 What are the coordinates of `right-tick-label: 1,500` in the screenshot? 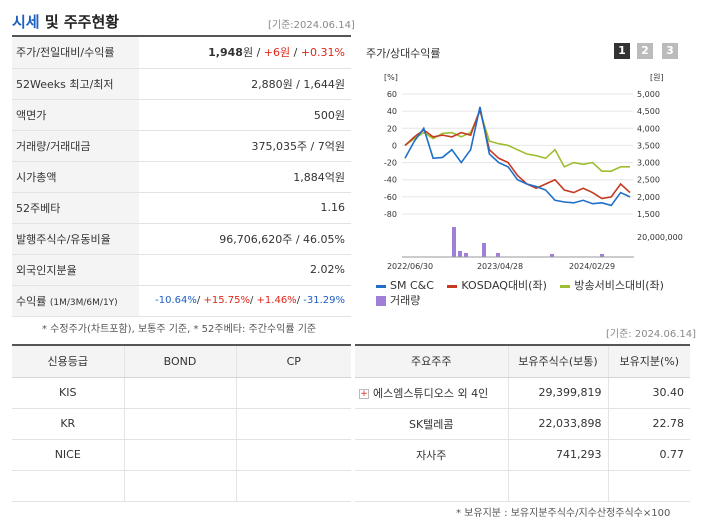 It's located at (648, 214).